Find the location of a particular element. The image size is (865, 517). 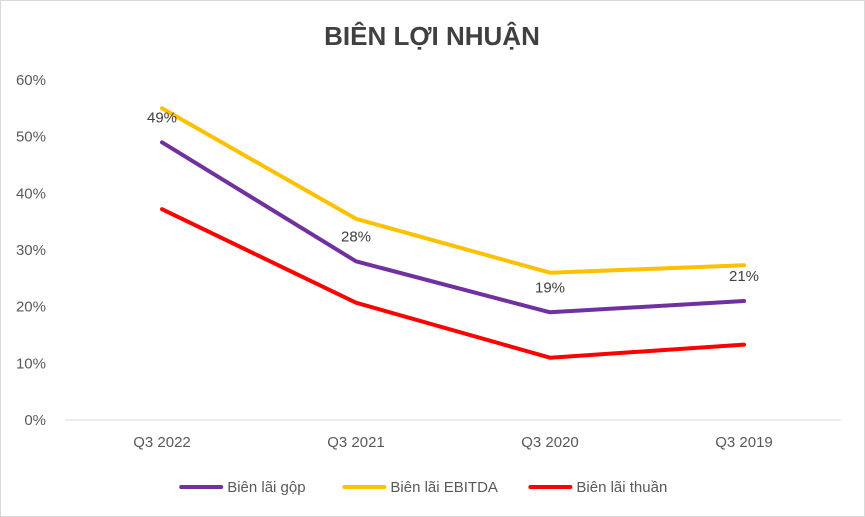

y-tick-label: 10% is located at coordinates (31, 363).